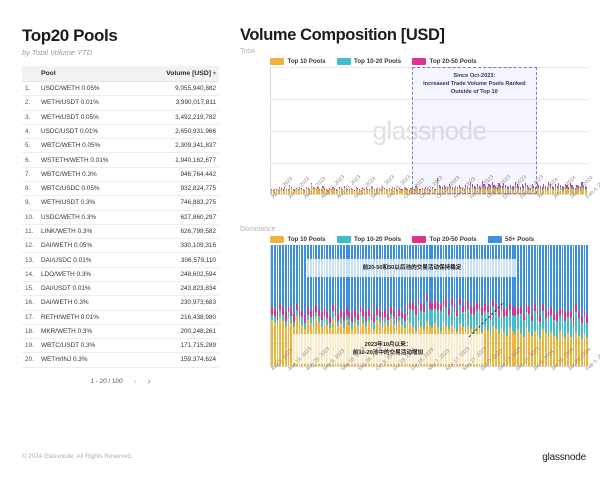 The height and width of the screenshot is (477, 600). What do you see at coordinates (120, 303) in the screenshot?
I see `table-row: 16. DAI/WETH 0.3% 230,973,683` at bounding box center [120, 303].